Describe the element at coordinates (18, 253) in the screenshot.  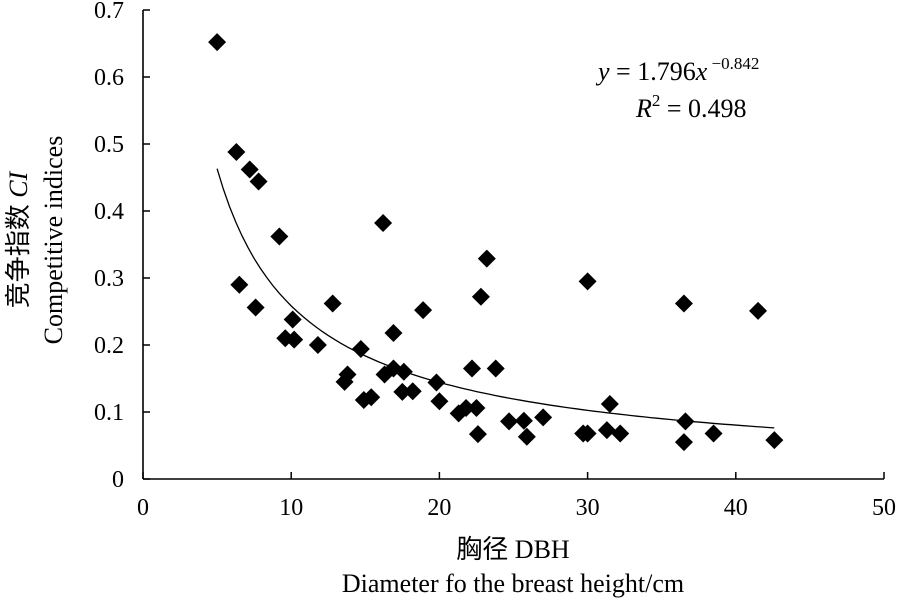
I see `y-axis-title-prefix: 竞争指数` at that location.